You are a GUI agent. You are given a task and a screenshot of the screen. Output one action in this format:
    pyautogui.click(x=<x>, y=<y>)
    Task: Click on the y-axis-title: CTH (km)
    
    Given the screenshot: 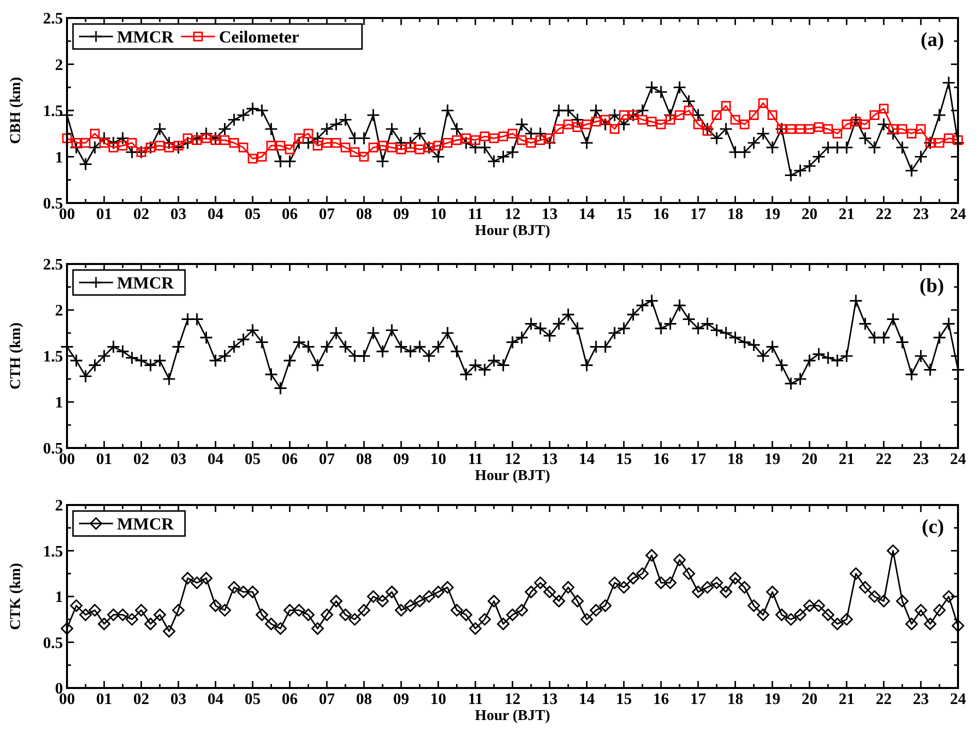 What is the action you would take?
    pyautogui.click(x=16, y=356)
    